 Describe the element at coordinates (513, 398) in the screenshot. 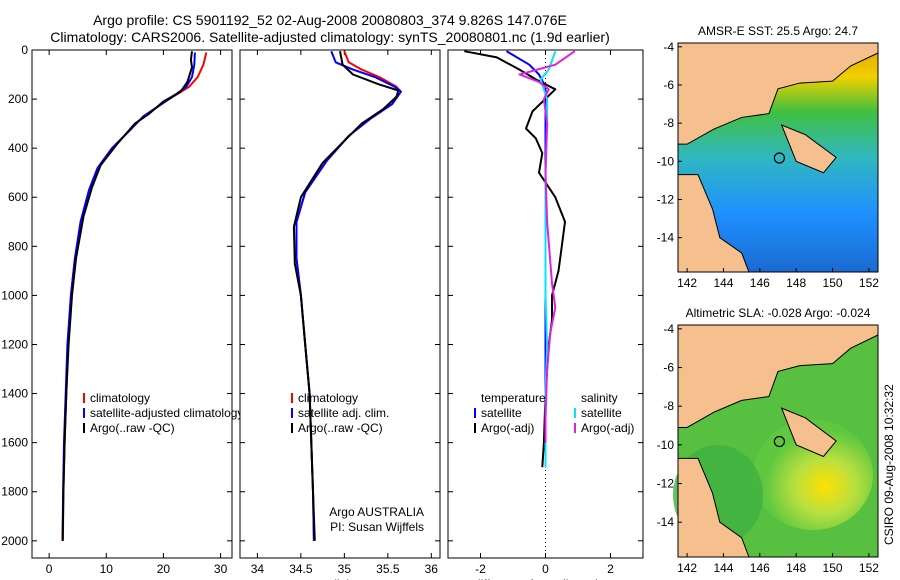

I see `legend-title-temperature: temperature` at that location.